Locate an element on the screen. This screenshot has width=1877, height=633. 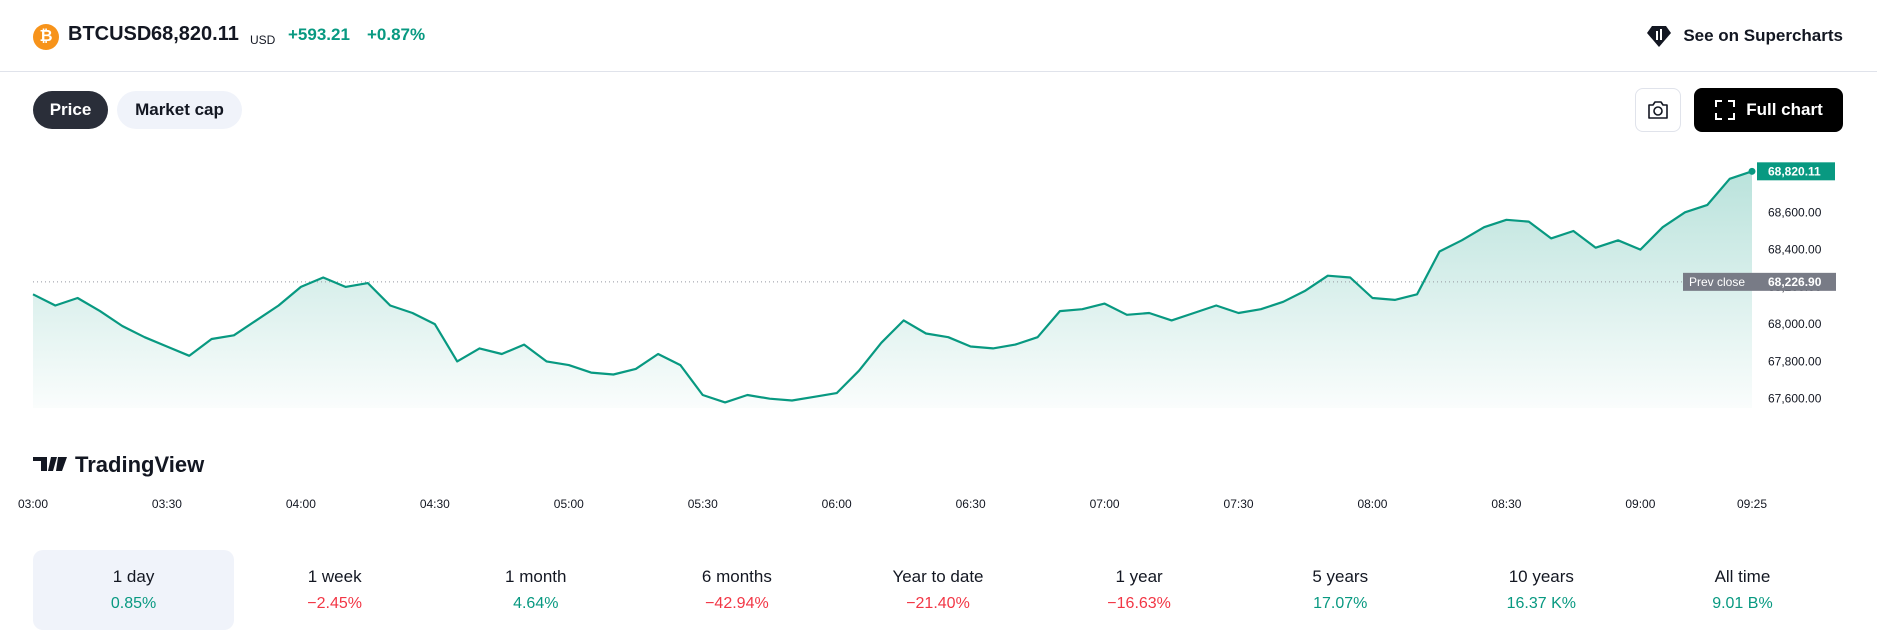
price-currency: USD is located at coordinates (263, 40).